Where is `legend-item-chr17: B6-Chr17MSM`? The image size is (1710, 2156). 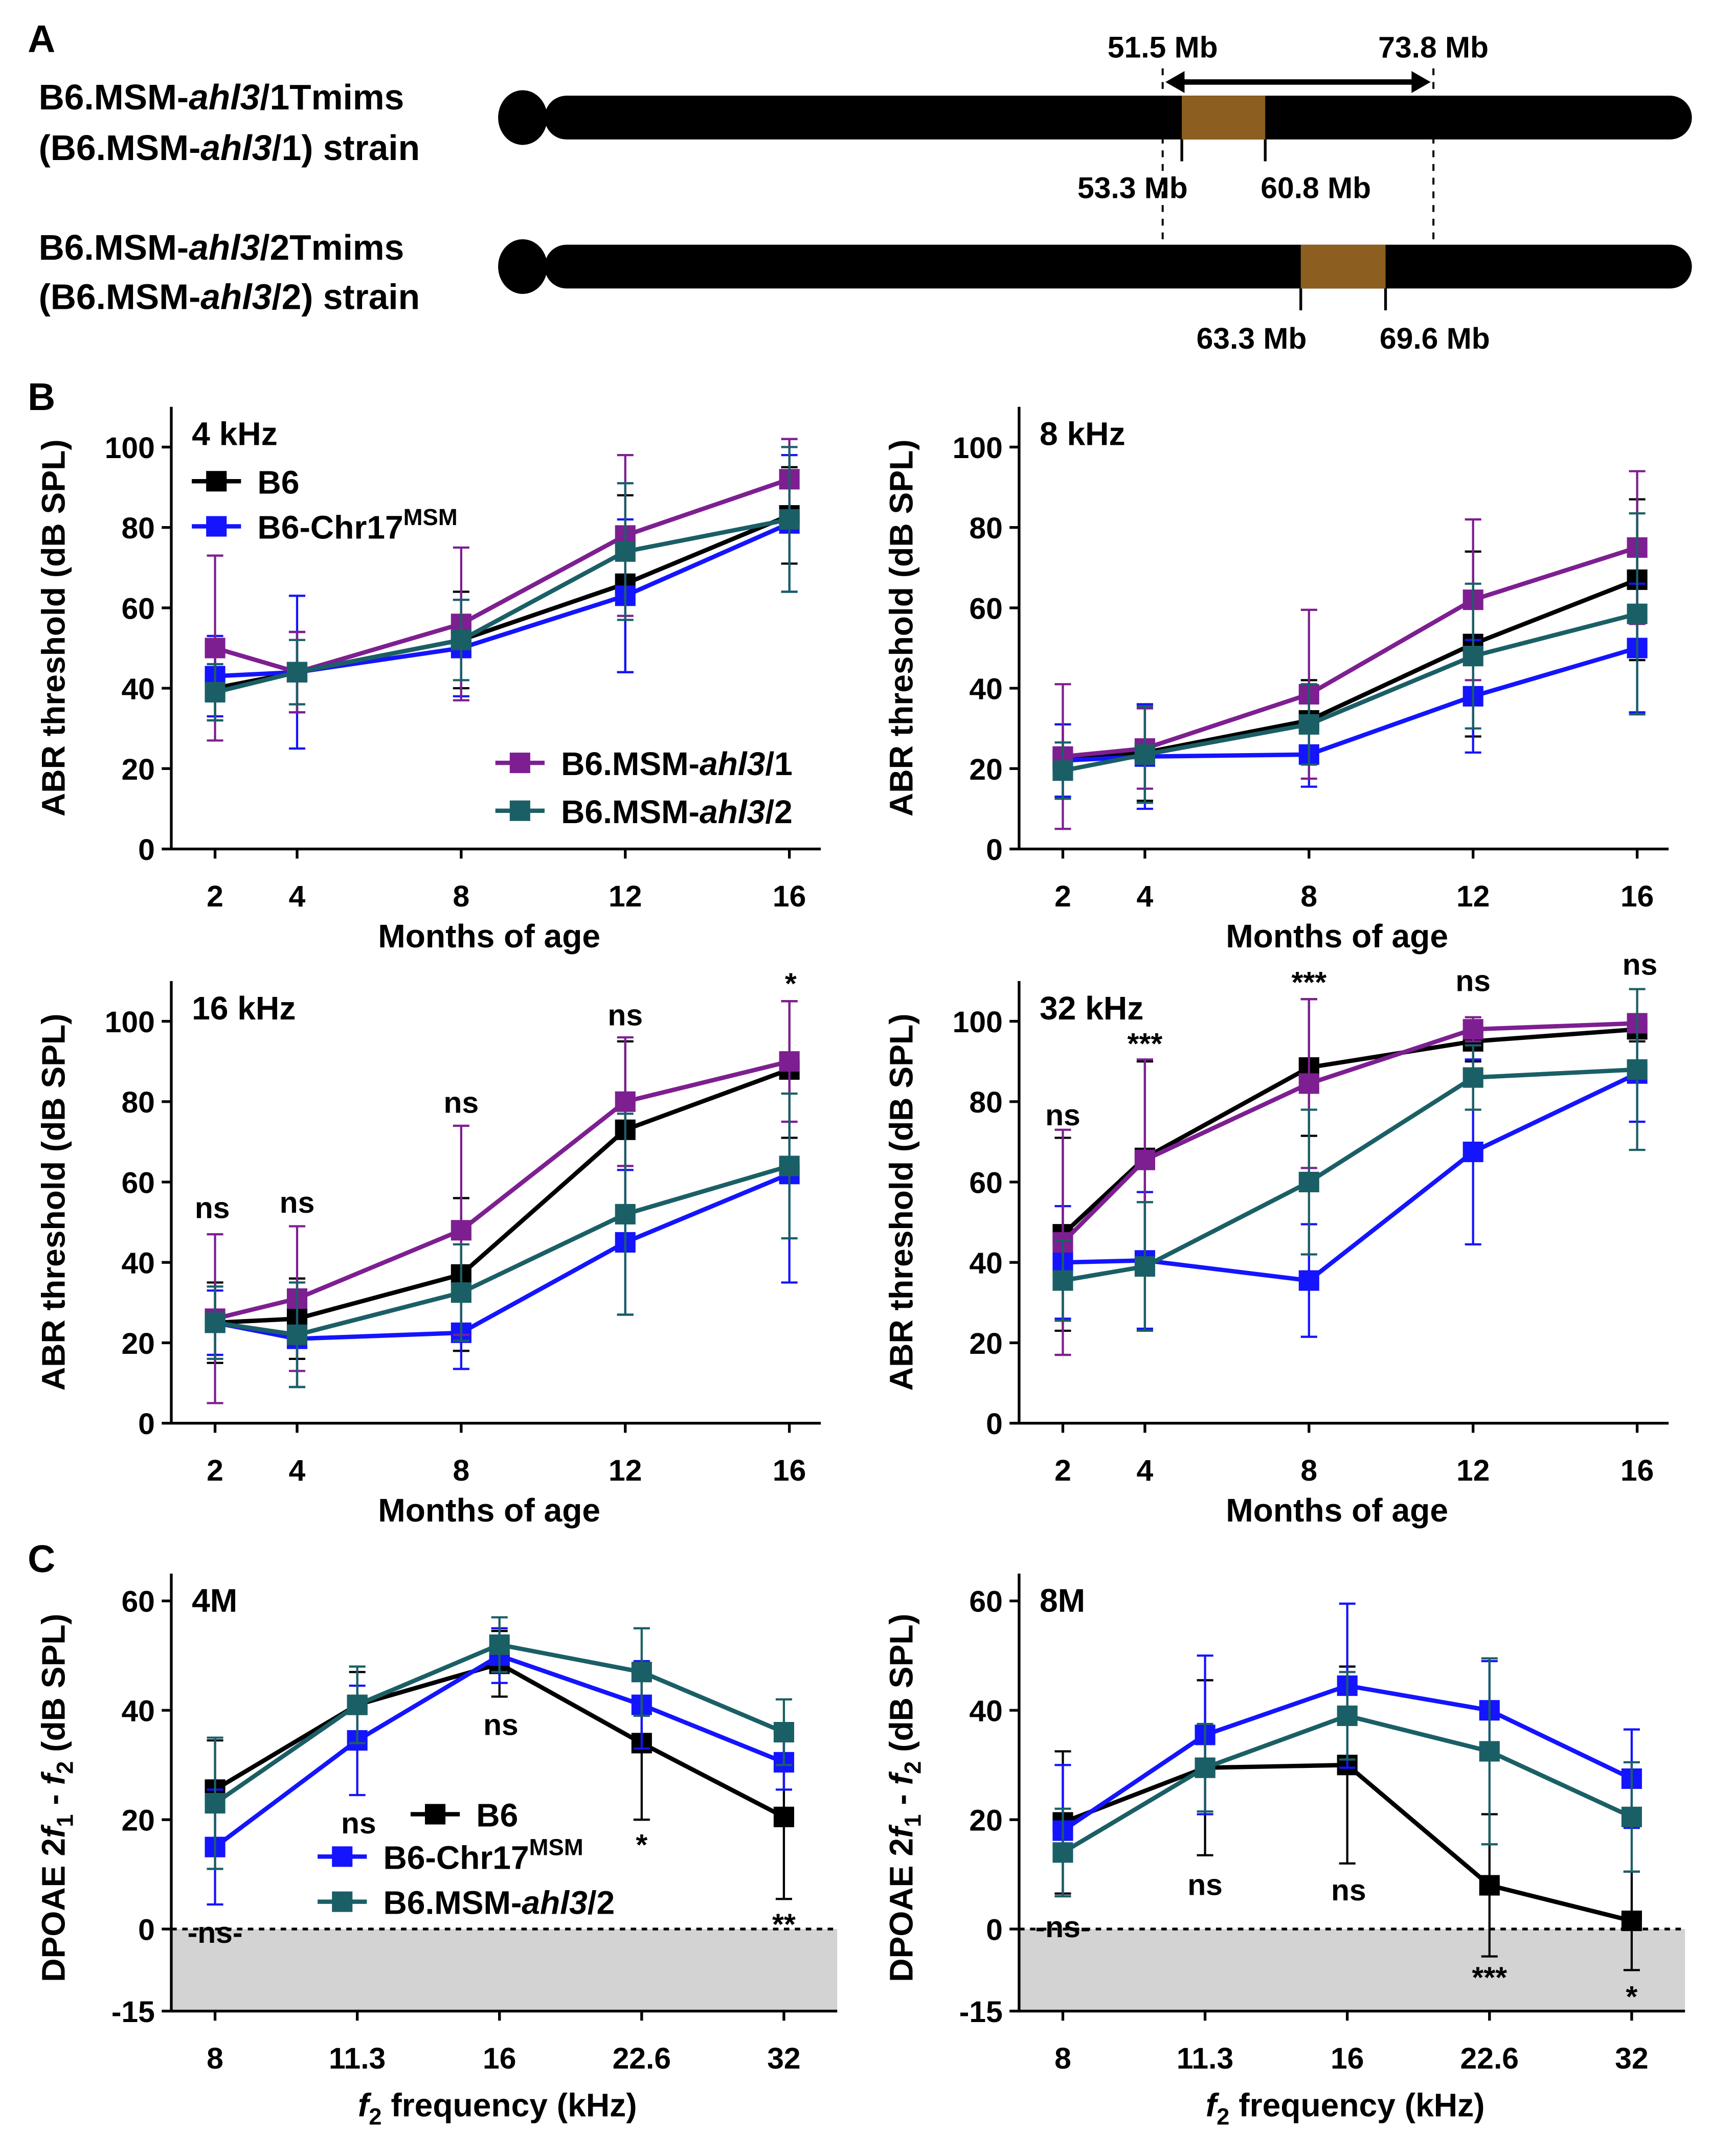
legend-item-chr17: B6-Chr17MSM is located at coordinates (325, 525).